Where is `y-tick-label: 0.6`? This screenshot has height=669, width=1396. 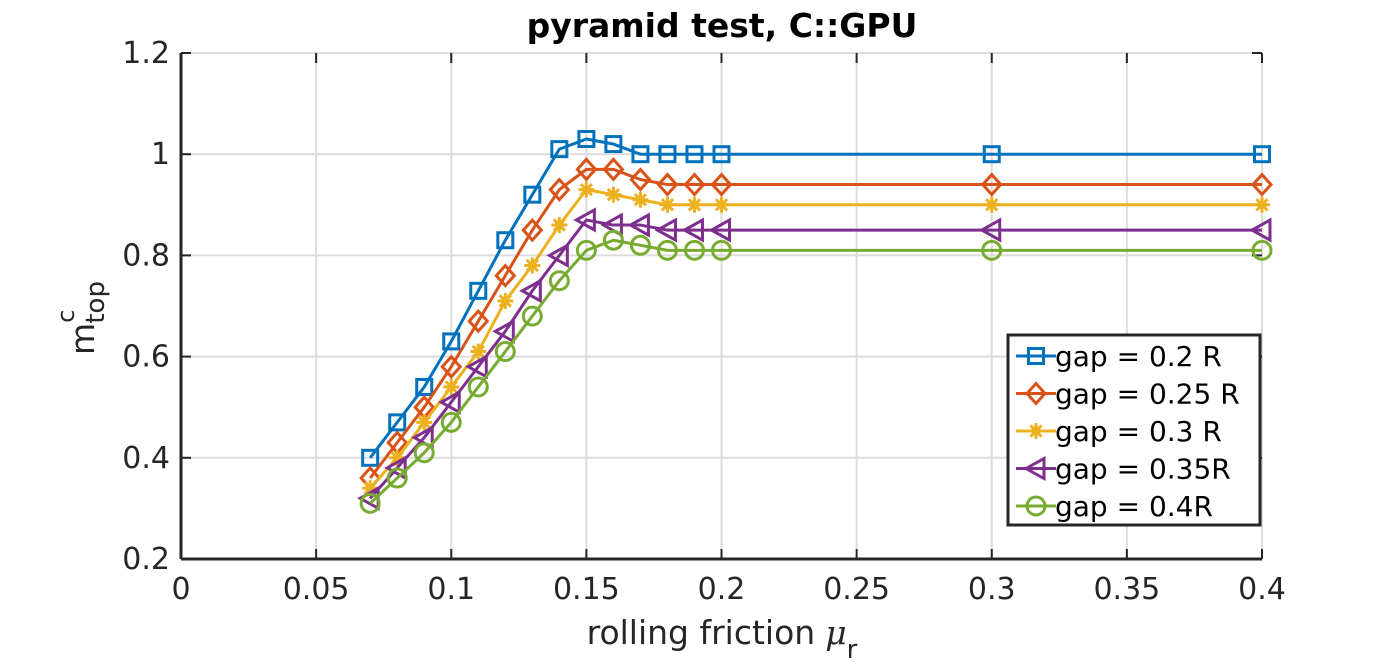
y-tick-label: 0.6 is located at coordinates (146, 357).